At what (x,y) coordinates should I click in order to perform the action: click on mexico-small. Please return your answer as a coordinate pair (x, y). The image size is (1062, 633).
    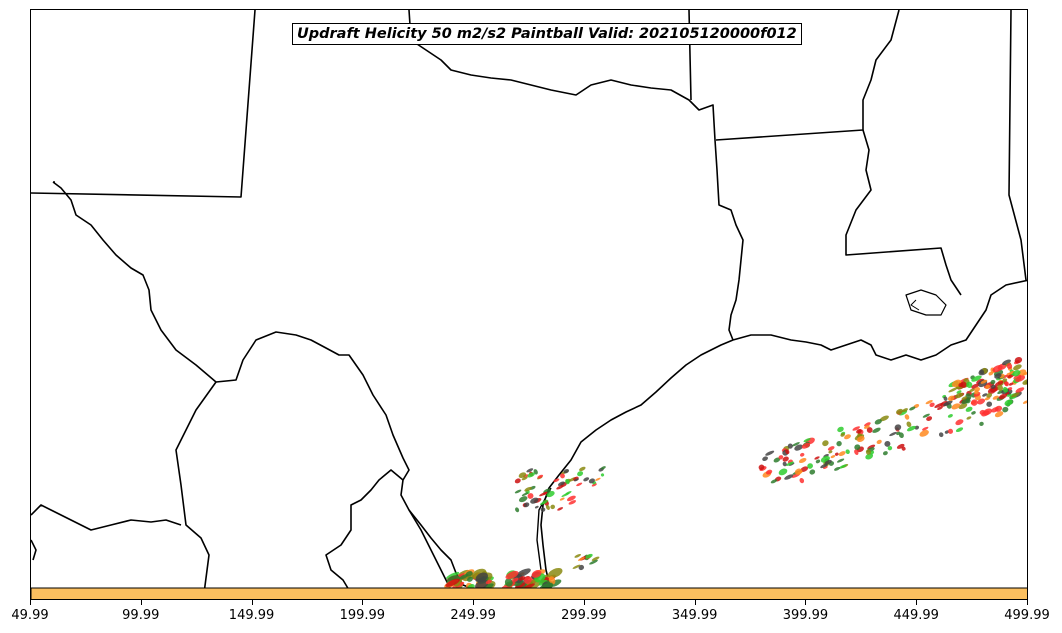
    Looking at the image, I should click on (34, 550).